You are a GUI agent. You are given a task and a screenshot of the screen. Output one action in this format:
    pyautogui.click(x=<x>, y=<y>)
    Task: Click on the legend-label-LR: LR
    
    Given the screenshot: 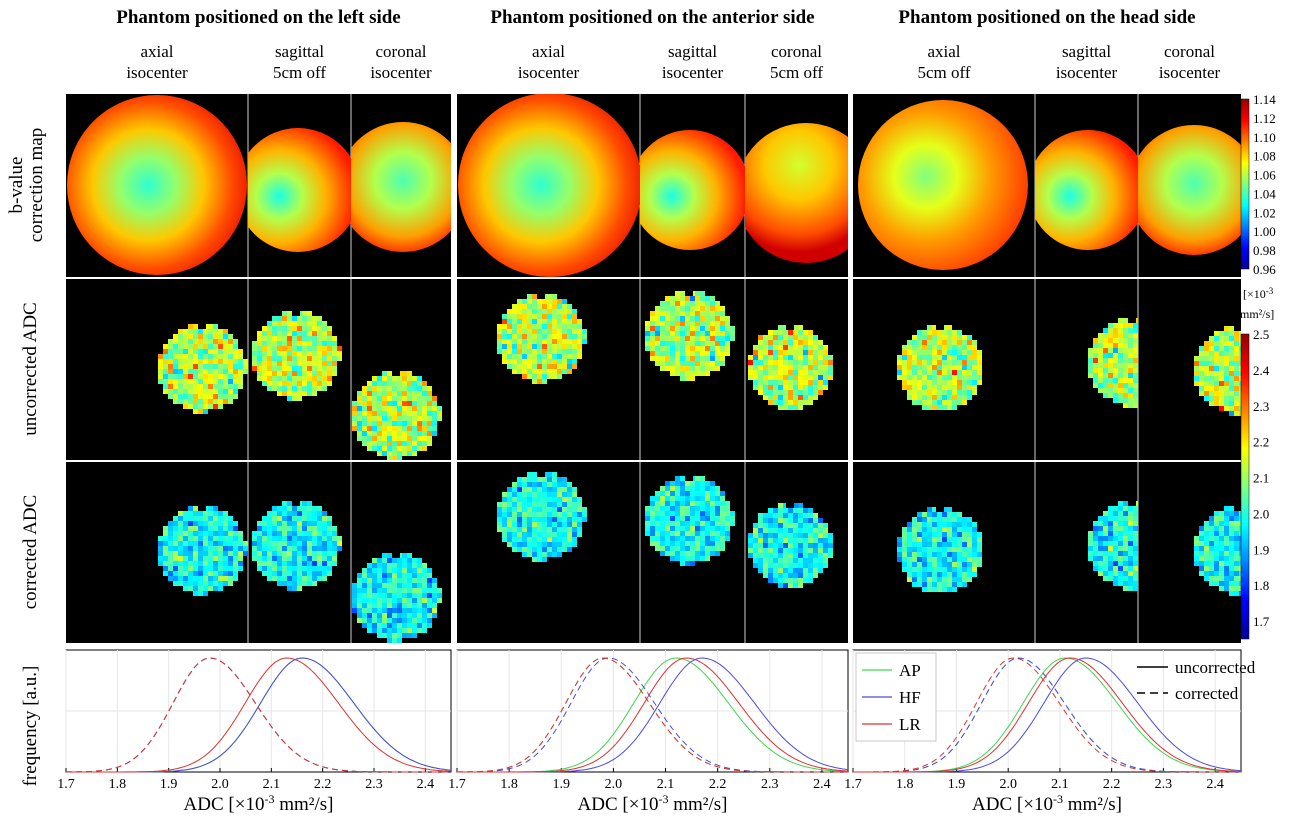 What is the action you would take?
    pyautogui.click(x=910, y=724)
    